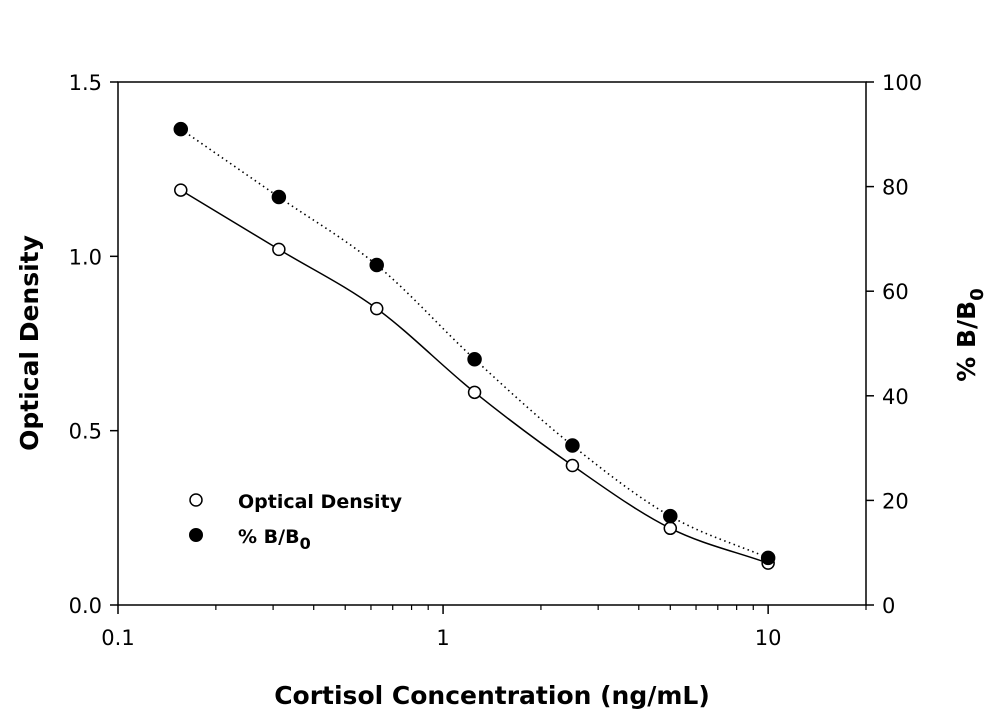  What do you see at coordinates (85, 432) in the screenshot?
I see `y-tick-label: 0.5` at bounding box center [85, 432].